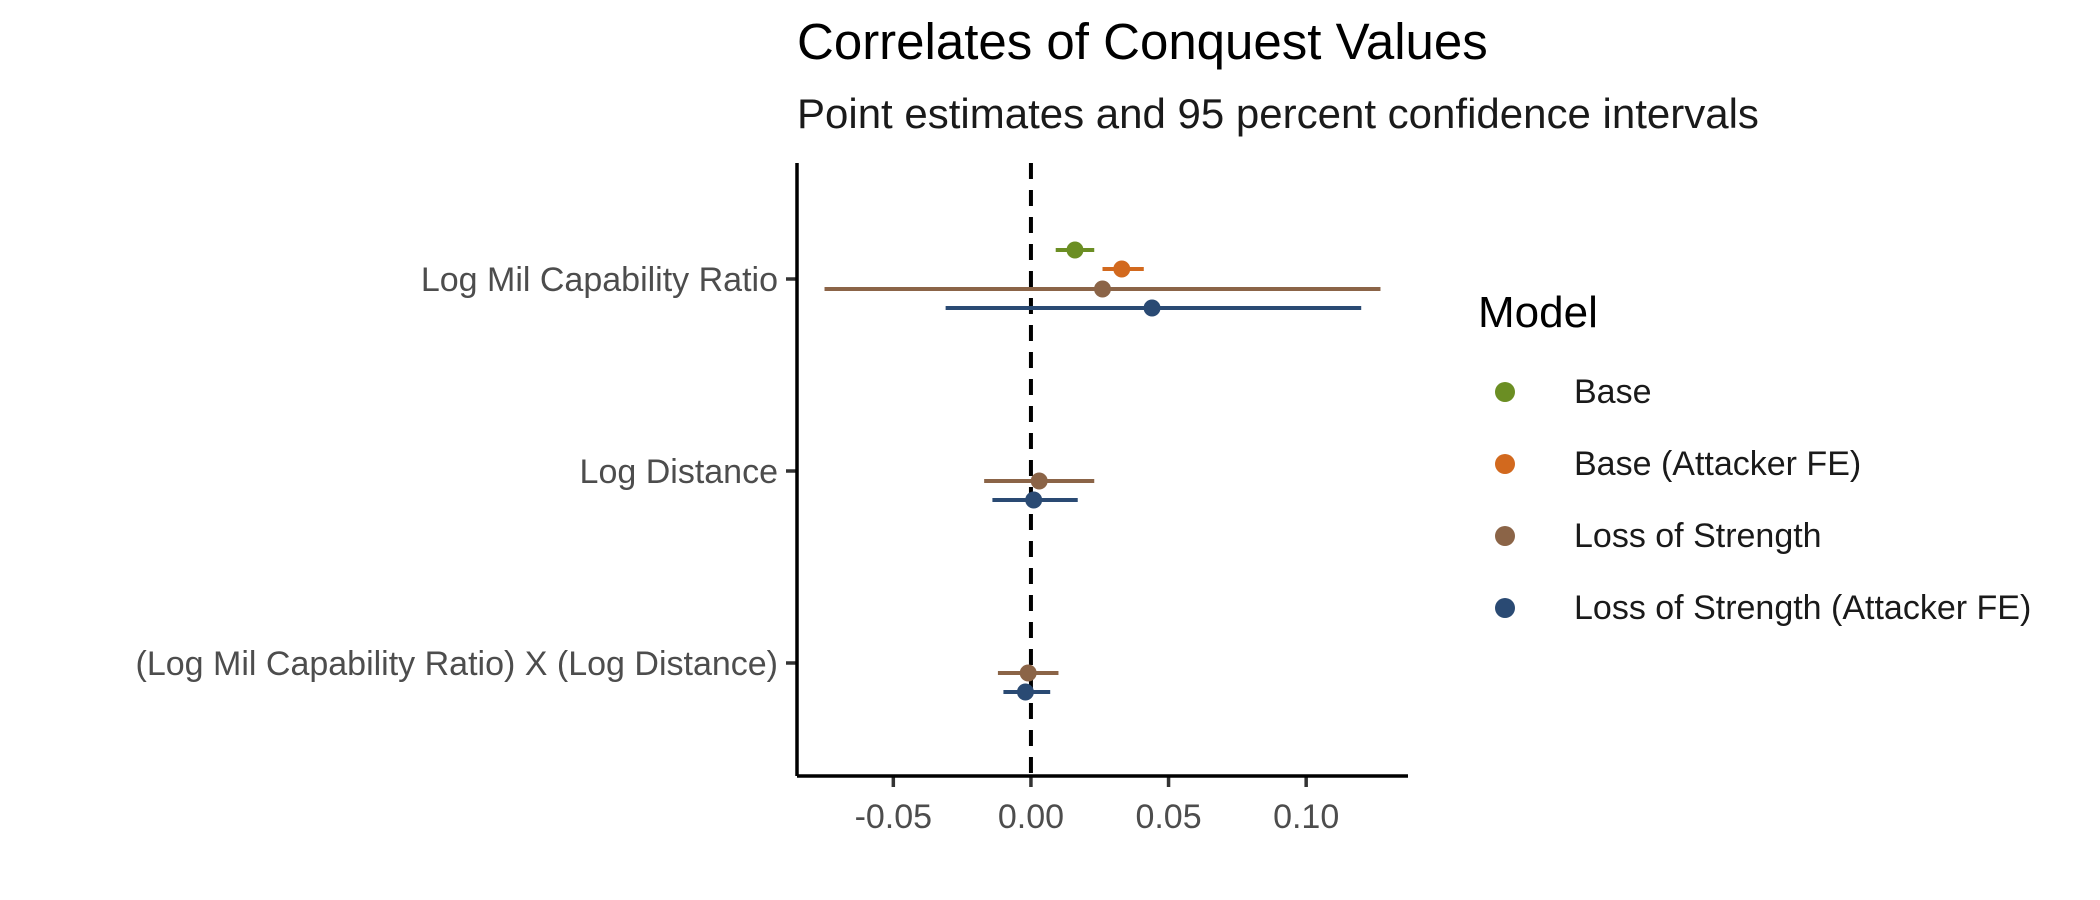 The width and height of the screenshot is (2100, 900). Describe the element at coordinates (599, 280) in the screenshot. I see `y-tick-label-log-mil-capability-ratio: Log Mil Capability Ratio` at that location.